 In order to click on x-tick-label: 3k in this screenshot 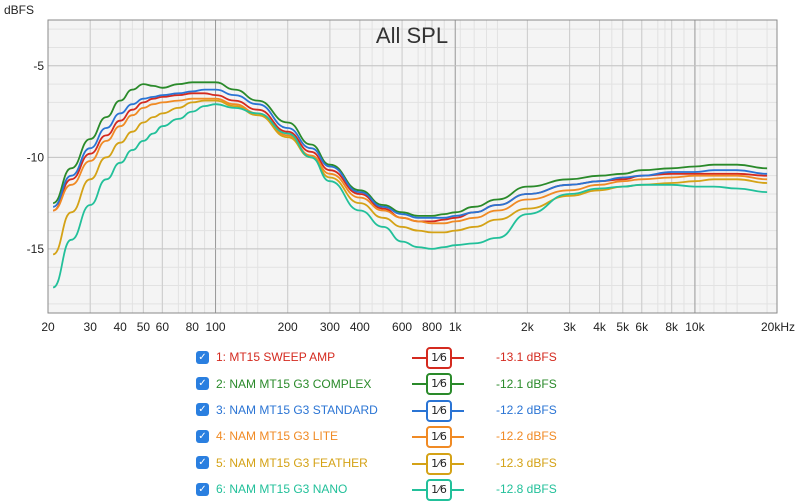, I will do `click(570, 327)`.